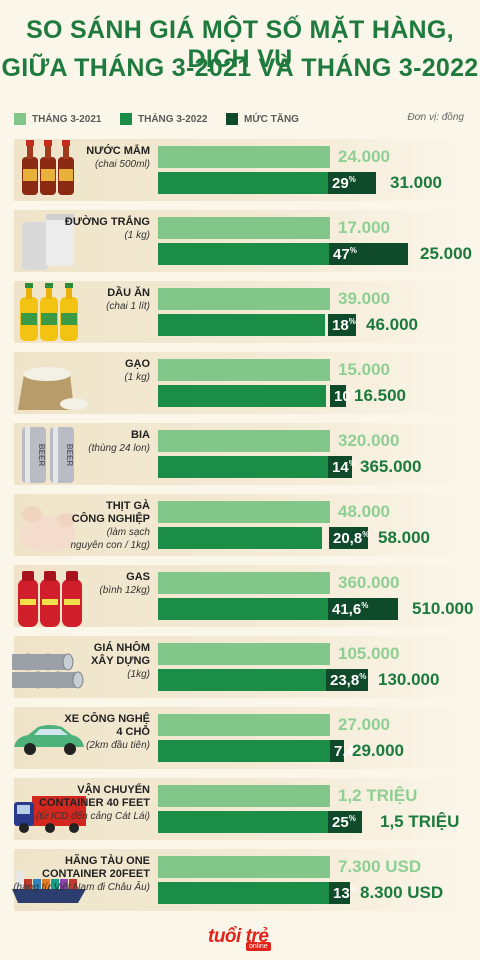 The height and width of the screenshot is (960, 480). I want to click on item-note: (từ ICD đến cảng Cát Lái), so click(92, 816).